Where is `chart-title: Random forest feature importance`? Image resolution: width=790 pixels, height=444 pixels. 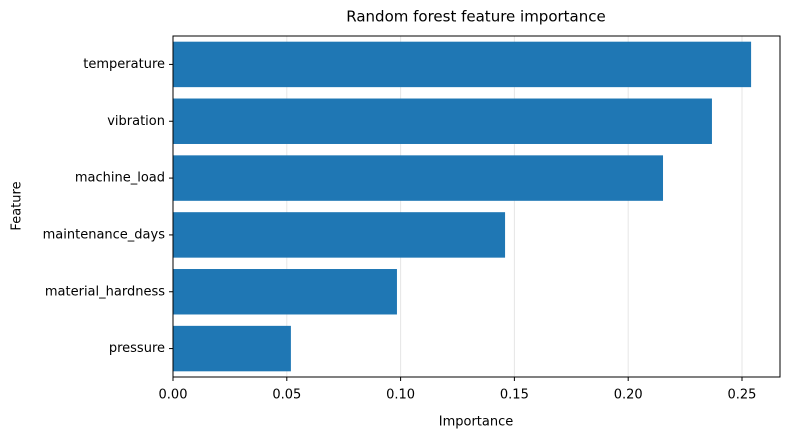
chart-title: Random forest feature importance is located at coordinates (475, 17).